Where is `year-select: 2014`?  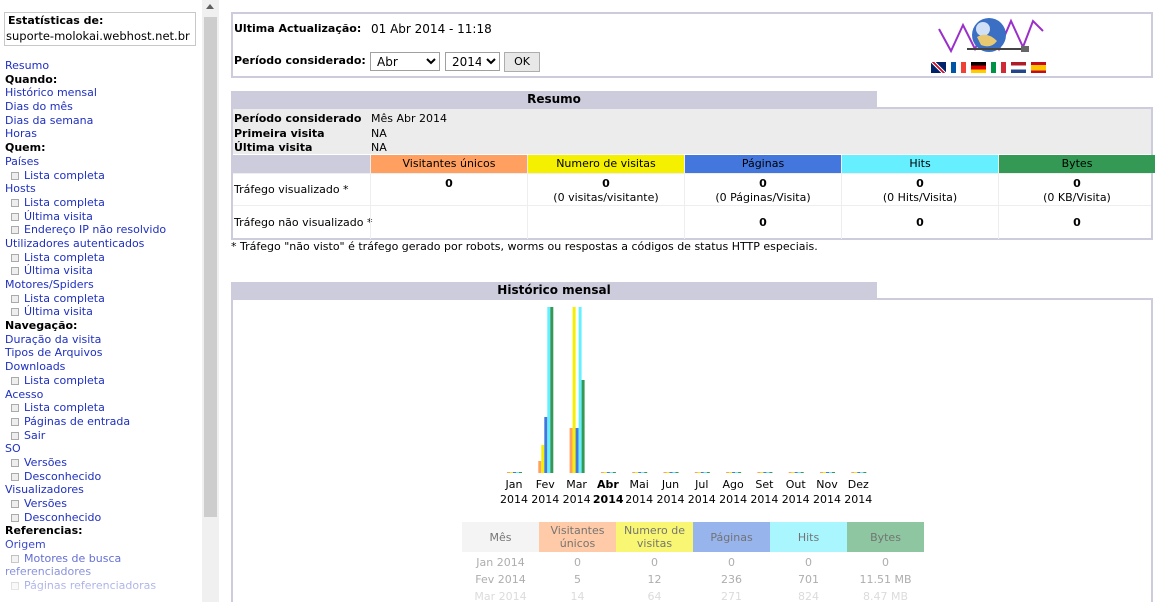
year-select: 2014 is located at coordinates (472, 61).